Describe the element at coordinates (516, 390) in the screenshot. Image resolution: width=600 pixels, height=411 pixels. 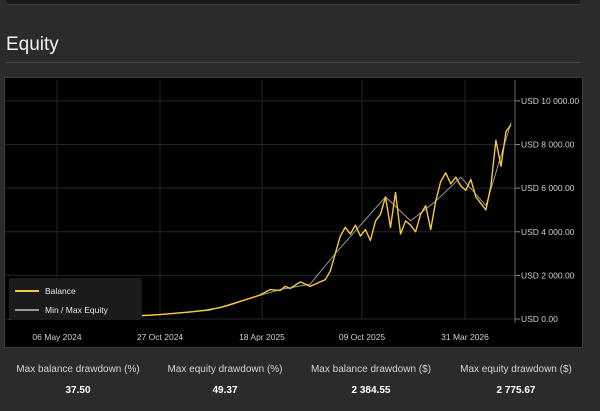
I see `stat-value: 2 775.67` at that location.